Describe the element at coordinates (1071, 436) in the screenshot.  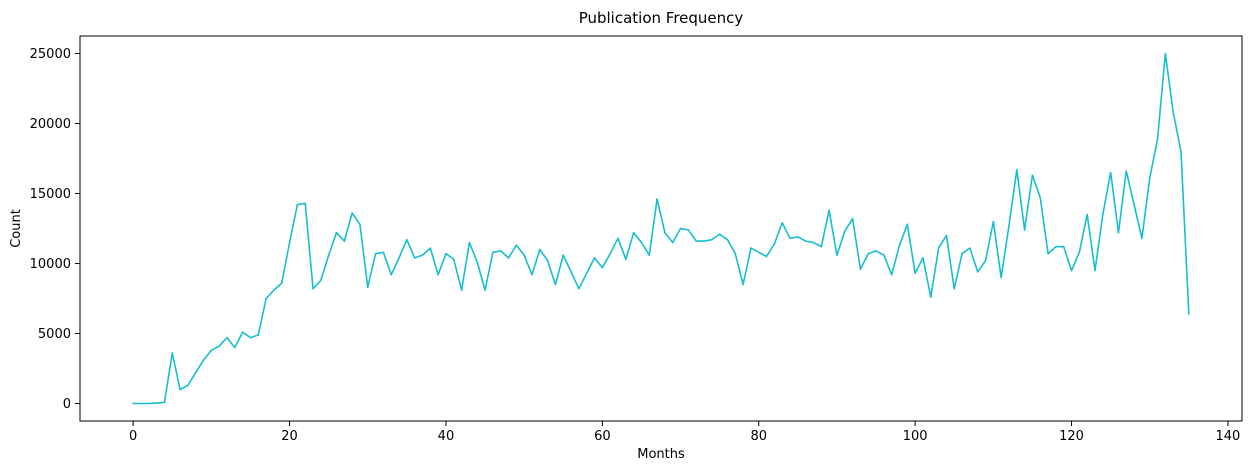
I see `x-tick-label: 120` at that location.